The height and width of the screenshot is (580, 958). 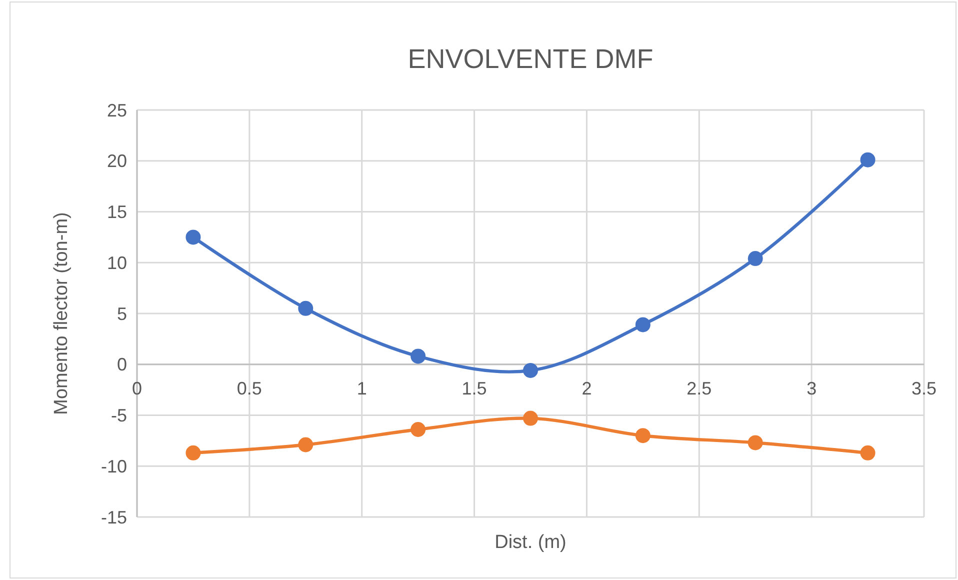 I want to click on y-axis-title: Momento flector (ton-m), so click(x=61, y=313).